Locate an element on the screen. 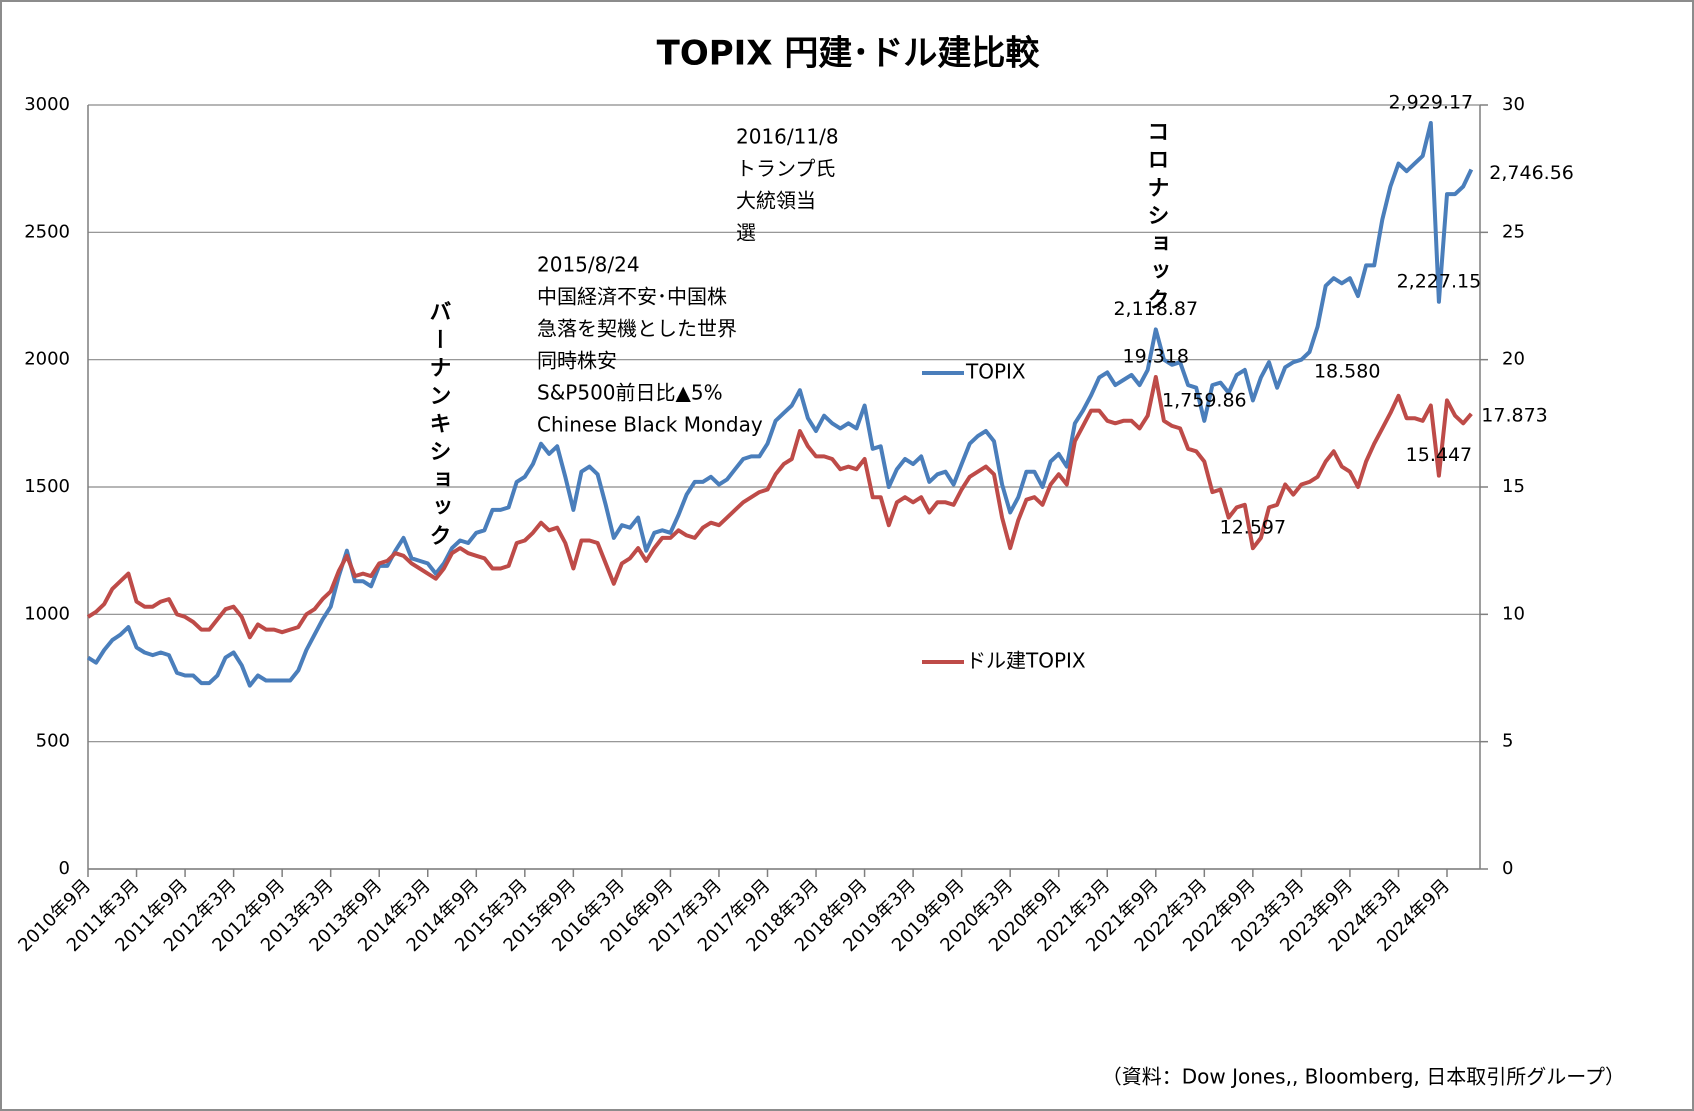 Image resolution: width=1694 pixels, height=1111 pixels. y-tick-label: 1000 is located at coordinates (47, 613).